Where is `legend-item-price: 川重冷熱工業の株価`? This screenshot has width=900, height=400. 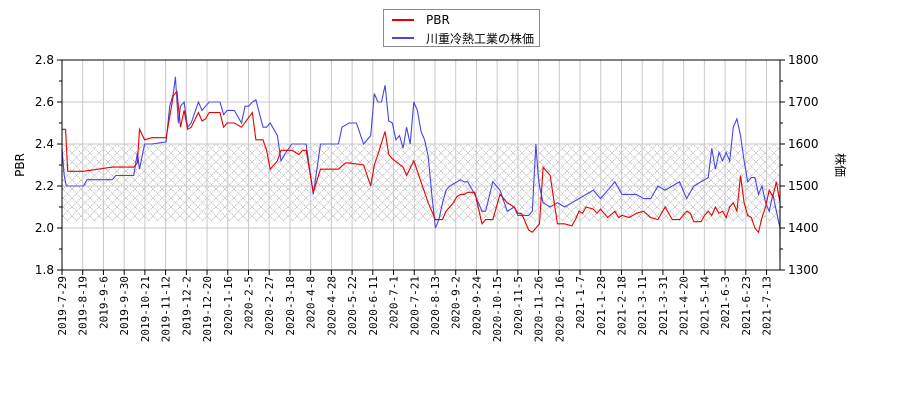 legend-item-price: 川重冷熱工業の株価 is located at coordinates (463, 38).